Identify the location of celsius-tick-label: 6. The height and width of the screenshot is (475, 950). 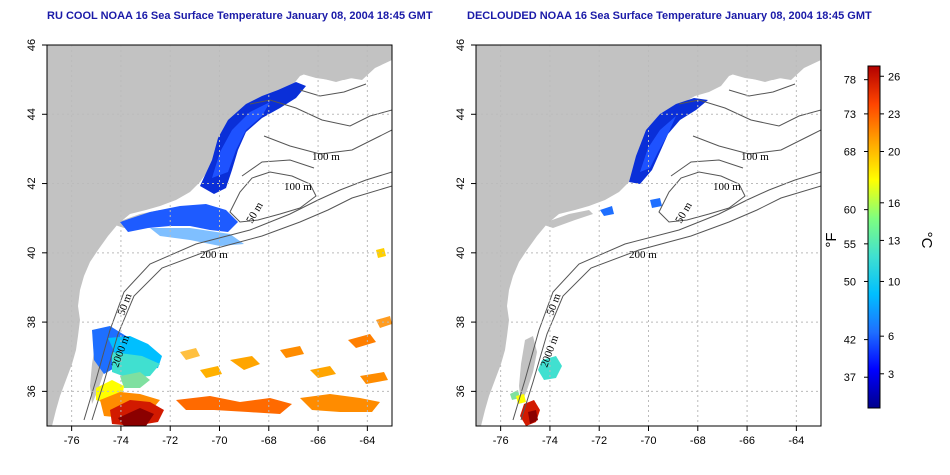
(891, 337).